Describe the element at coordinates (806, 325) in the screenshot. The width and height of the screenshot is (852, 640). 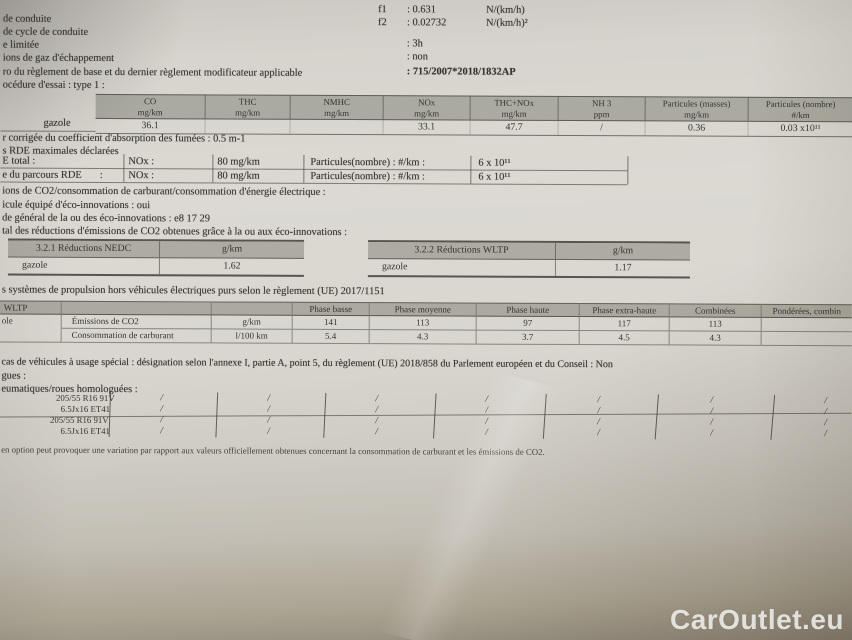
I see `wltp-co2-ponderees` at that location.